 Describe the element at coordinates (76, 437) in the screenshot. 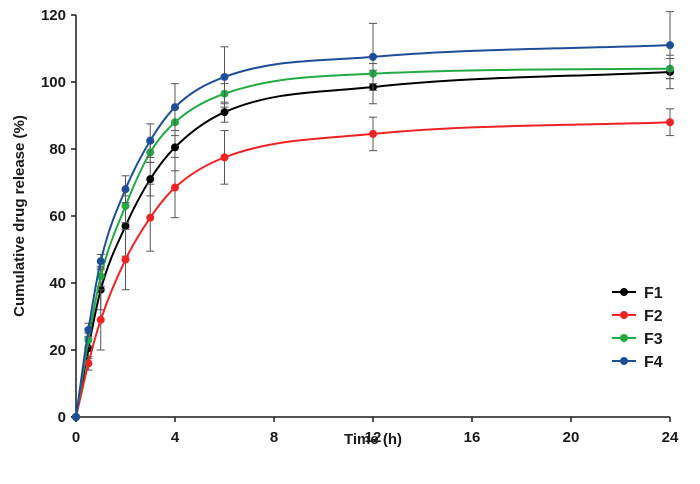

I see `x-tick-label: 0` at that location.